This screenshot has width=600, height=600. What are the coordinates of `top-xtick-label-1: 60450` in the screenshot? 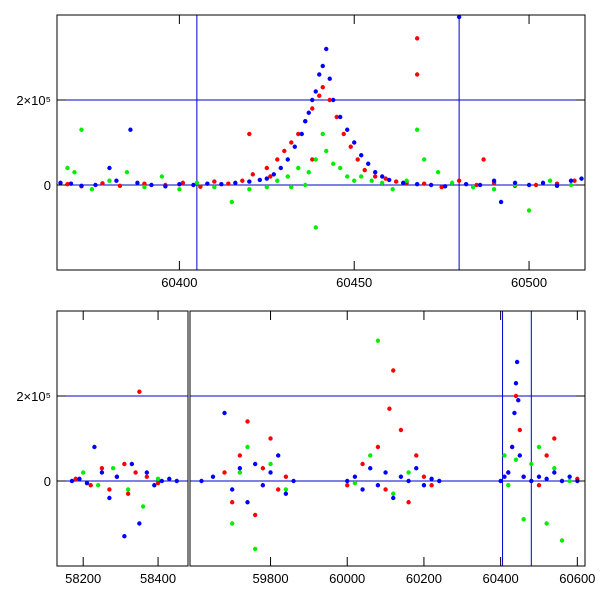 It's located at (354, 282).